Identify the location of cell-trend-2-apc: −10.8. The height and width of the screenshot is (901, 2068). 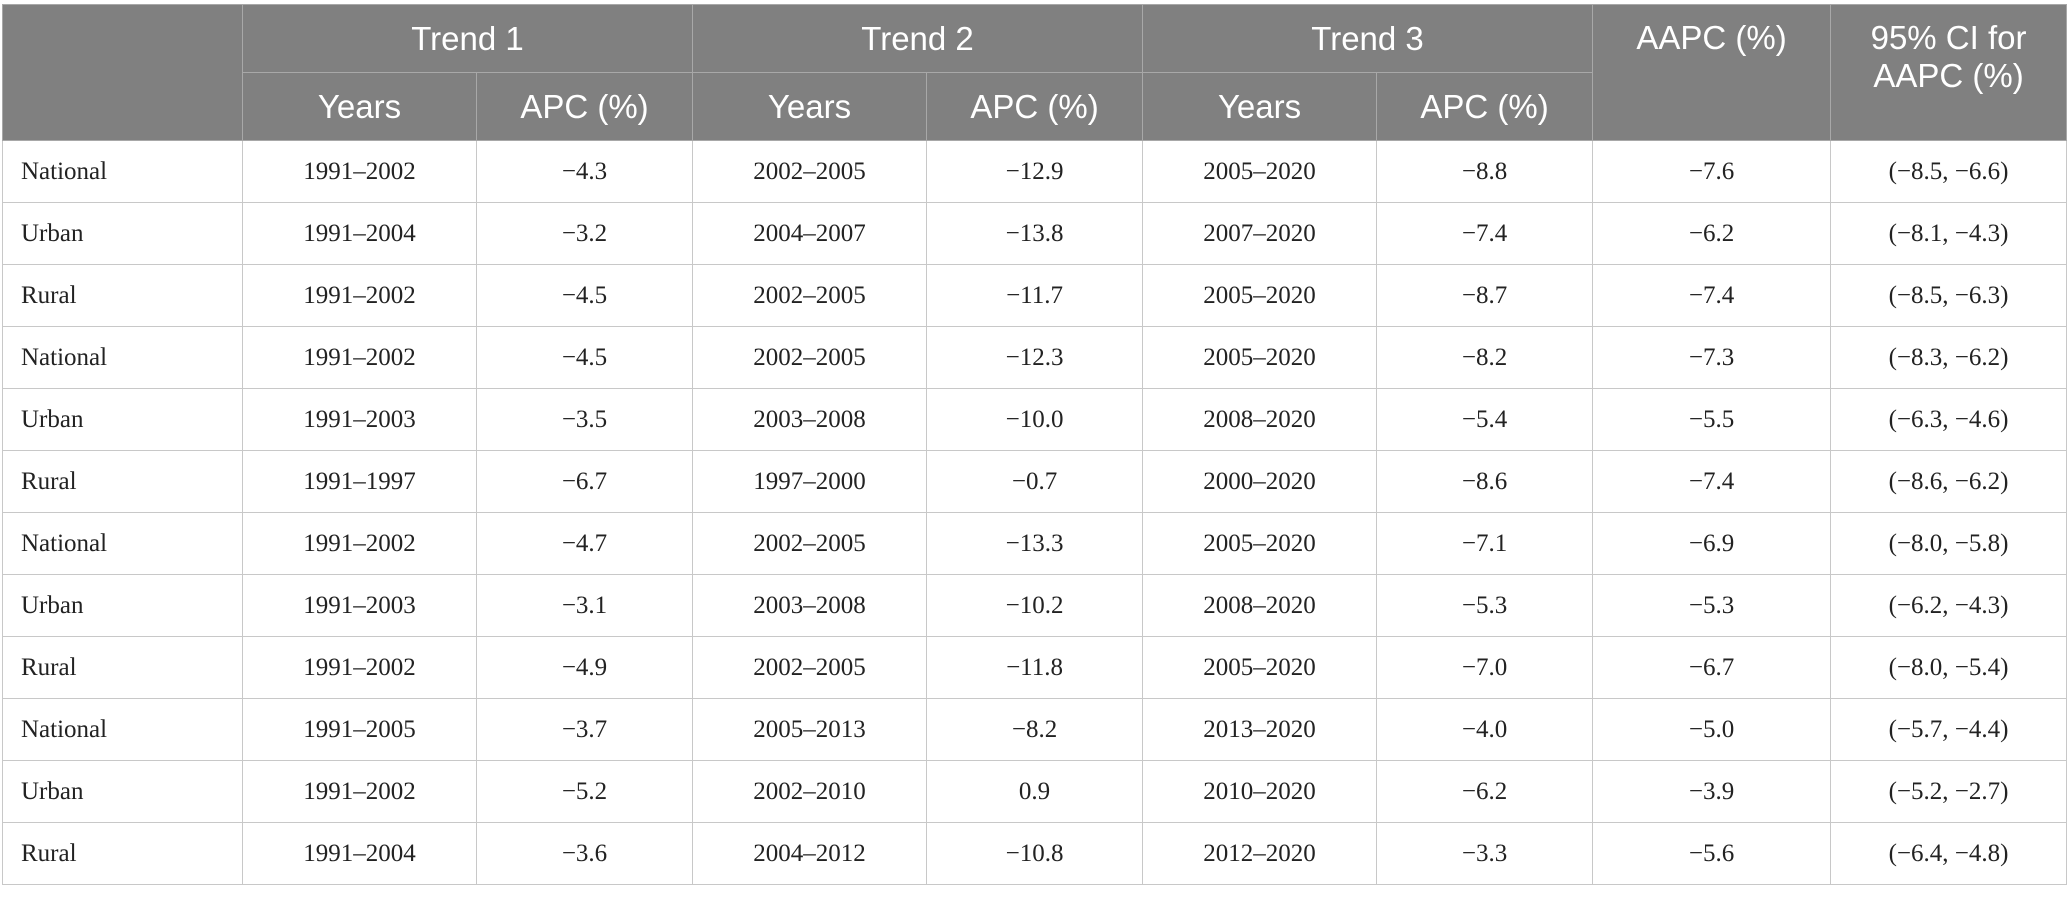
(1035, 853).